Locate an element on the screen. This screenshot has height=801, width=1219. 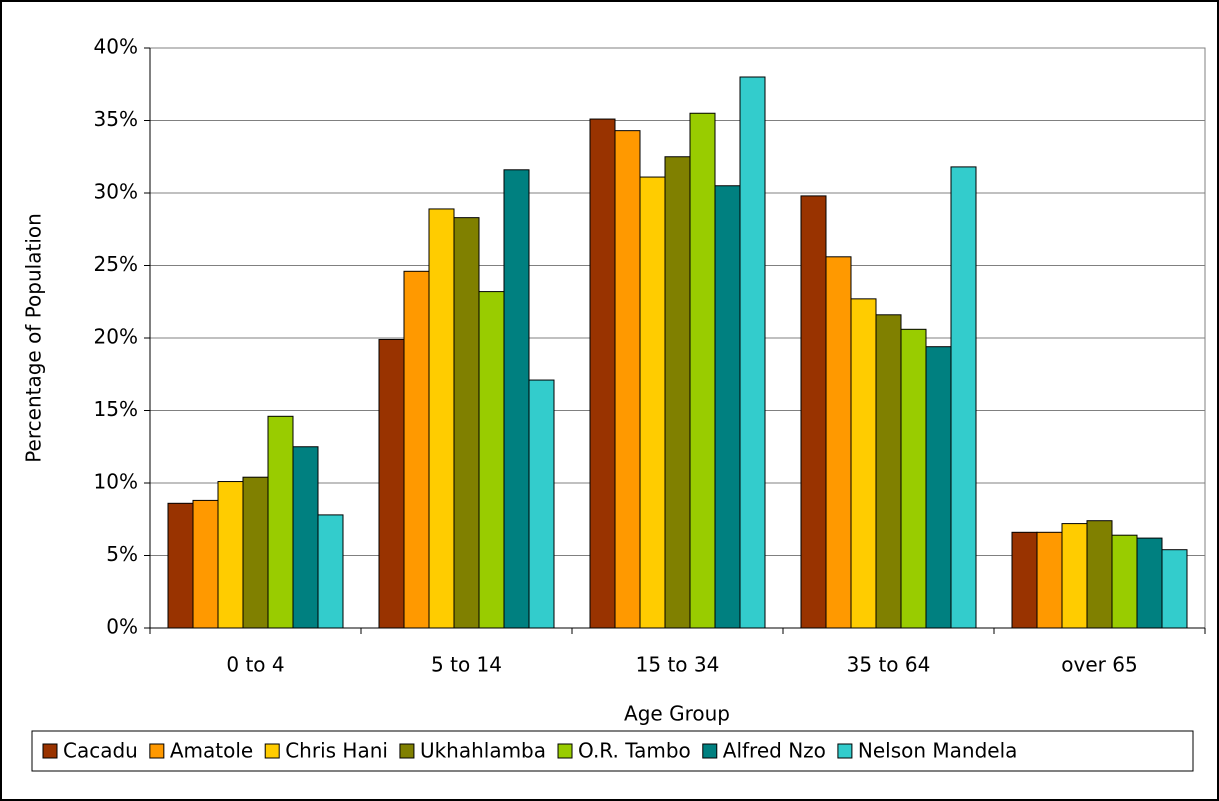
legend-label: O.R. Tambo is located at coordinates (634, 751).